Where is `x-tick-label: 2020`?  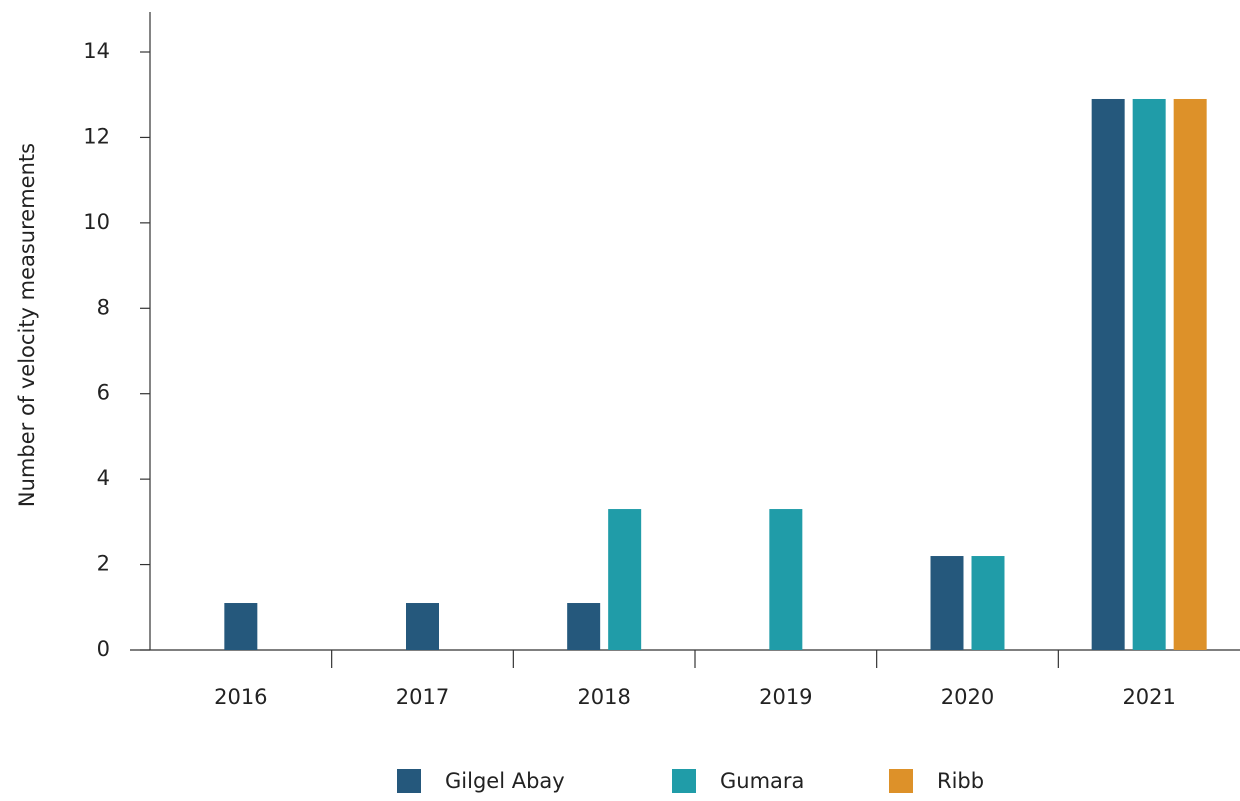 x-tick-label: 2020 is located at coordinates (967, 697).